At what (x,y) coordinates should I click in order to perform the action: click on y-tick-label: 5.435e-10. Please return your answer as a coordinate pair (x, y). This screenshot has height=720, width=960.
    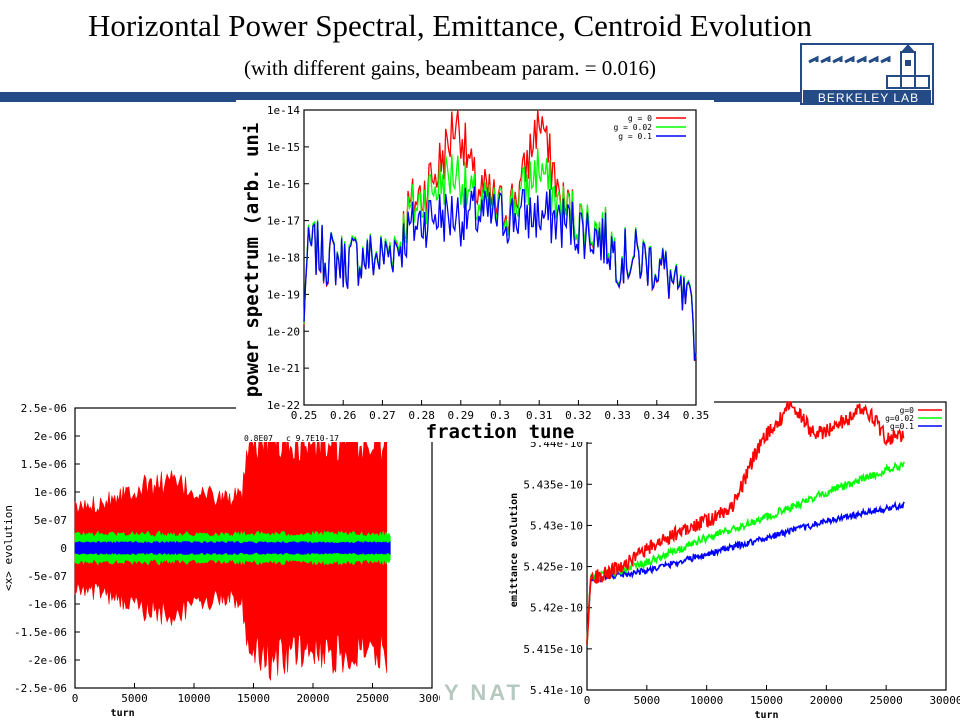
    Looking at the image, I should click on (553, 484).